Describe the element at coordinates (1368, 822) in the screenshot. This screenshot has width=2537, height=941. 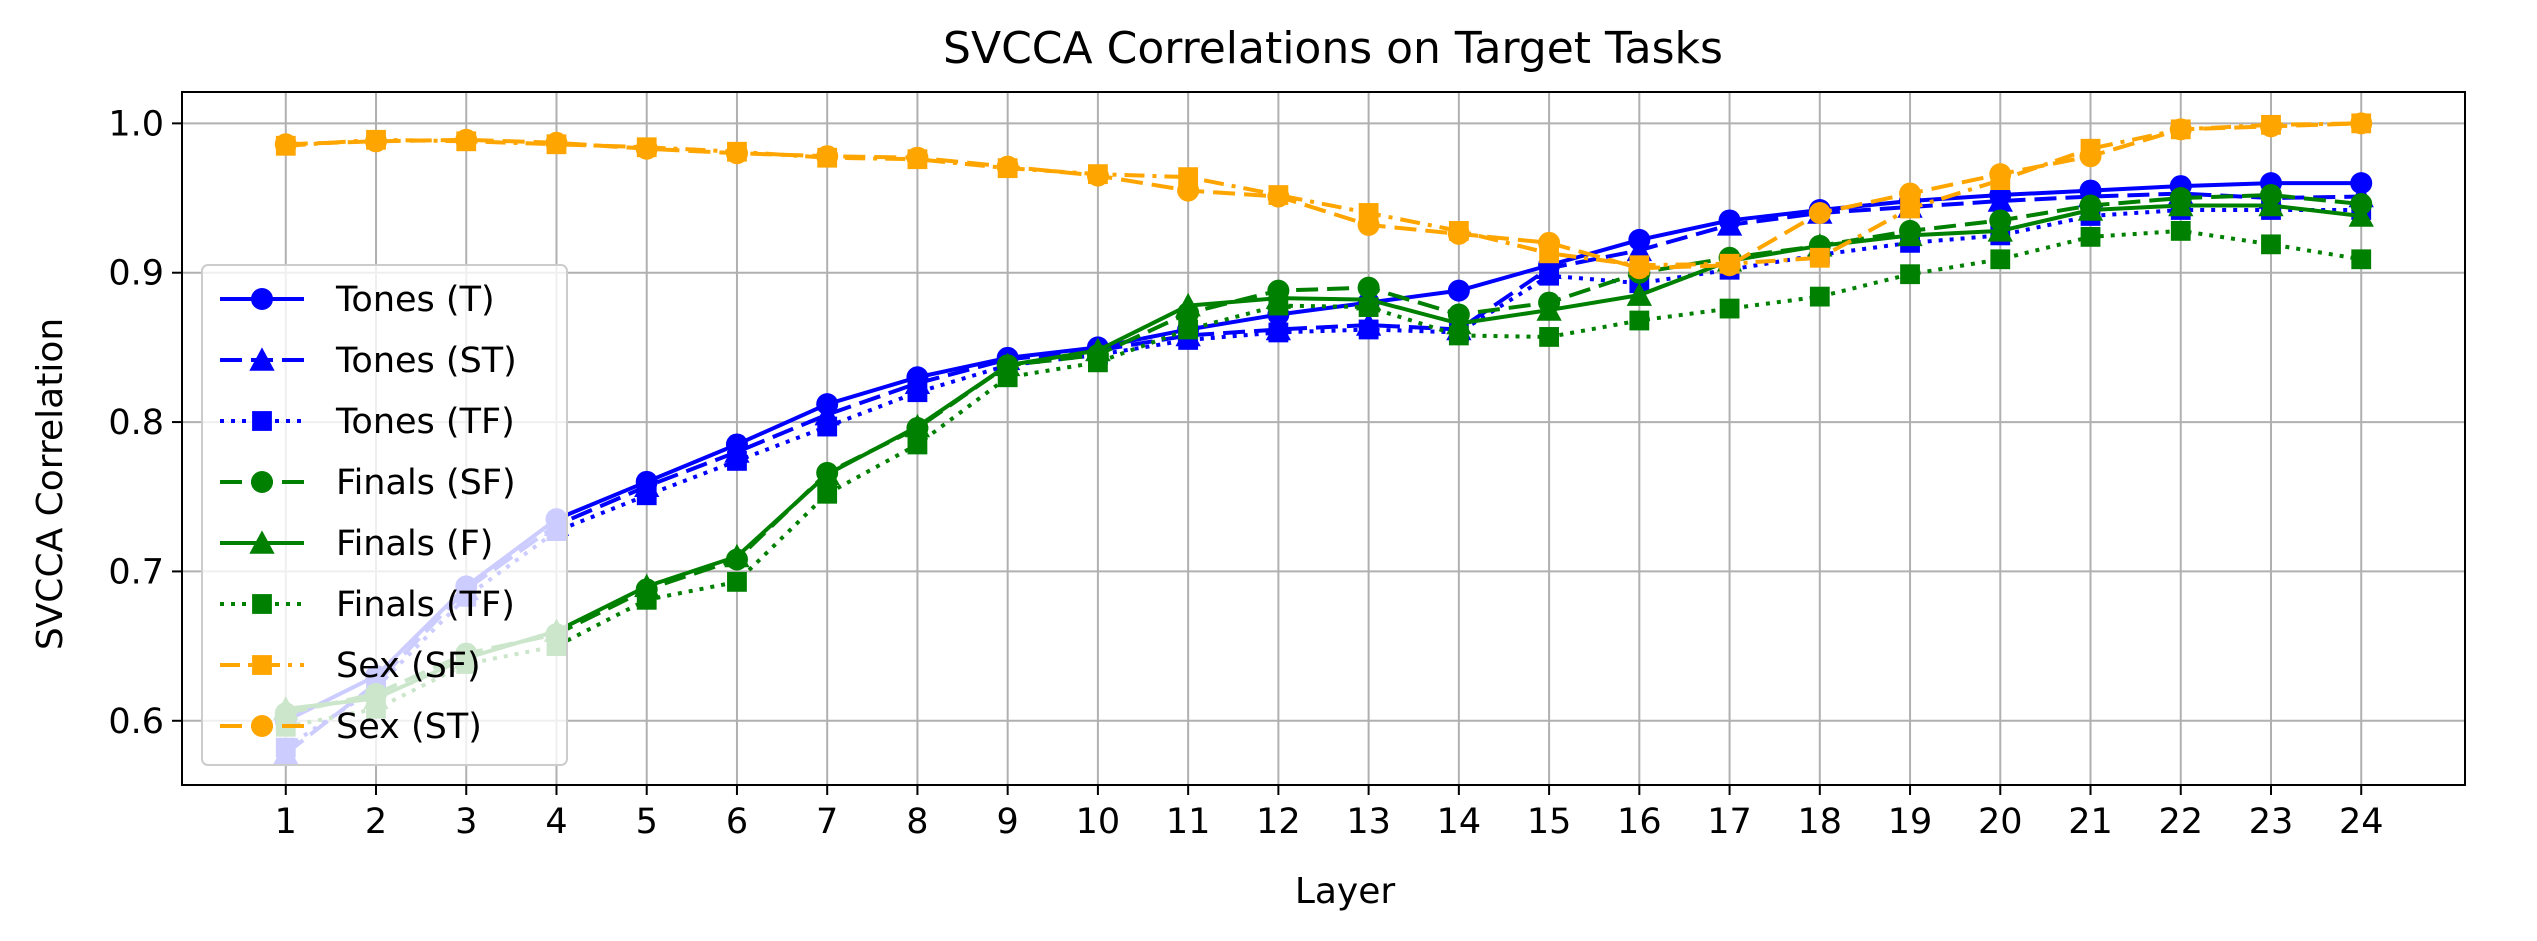
I see `x-tick-label: 13` at that location.